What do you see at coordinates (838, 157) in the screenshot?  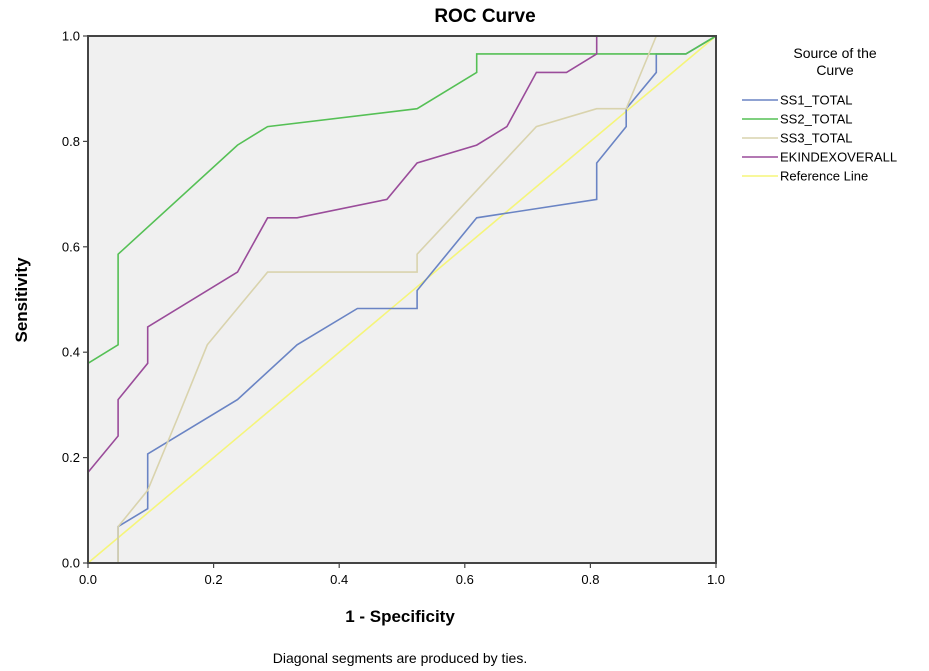 I see `legend-label: EKINDEXOVERALL` at bounding box center [838, 157].